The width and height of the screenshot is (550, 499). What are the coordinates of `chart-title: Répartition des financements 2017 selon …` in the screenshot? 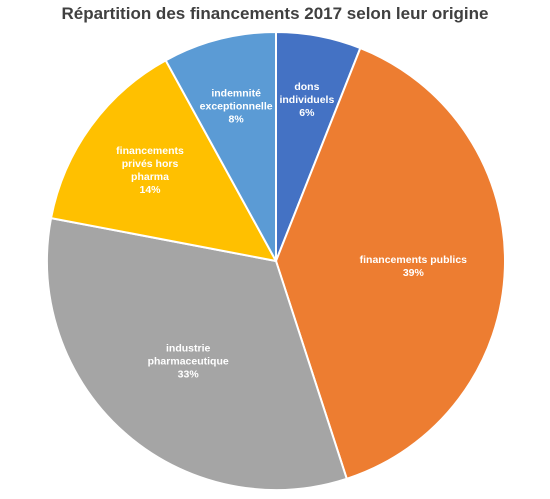 It's located at (275, 13).